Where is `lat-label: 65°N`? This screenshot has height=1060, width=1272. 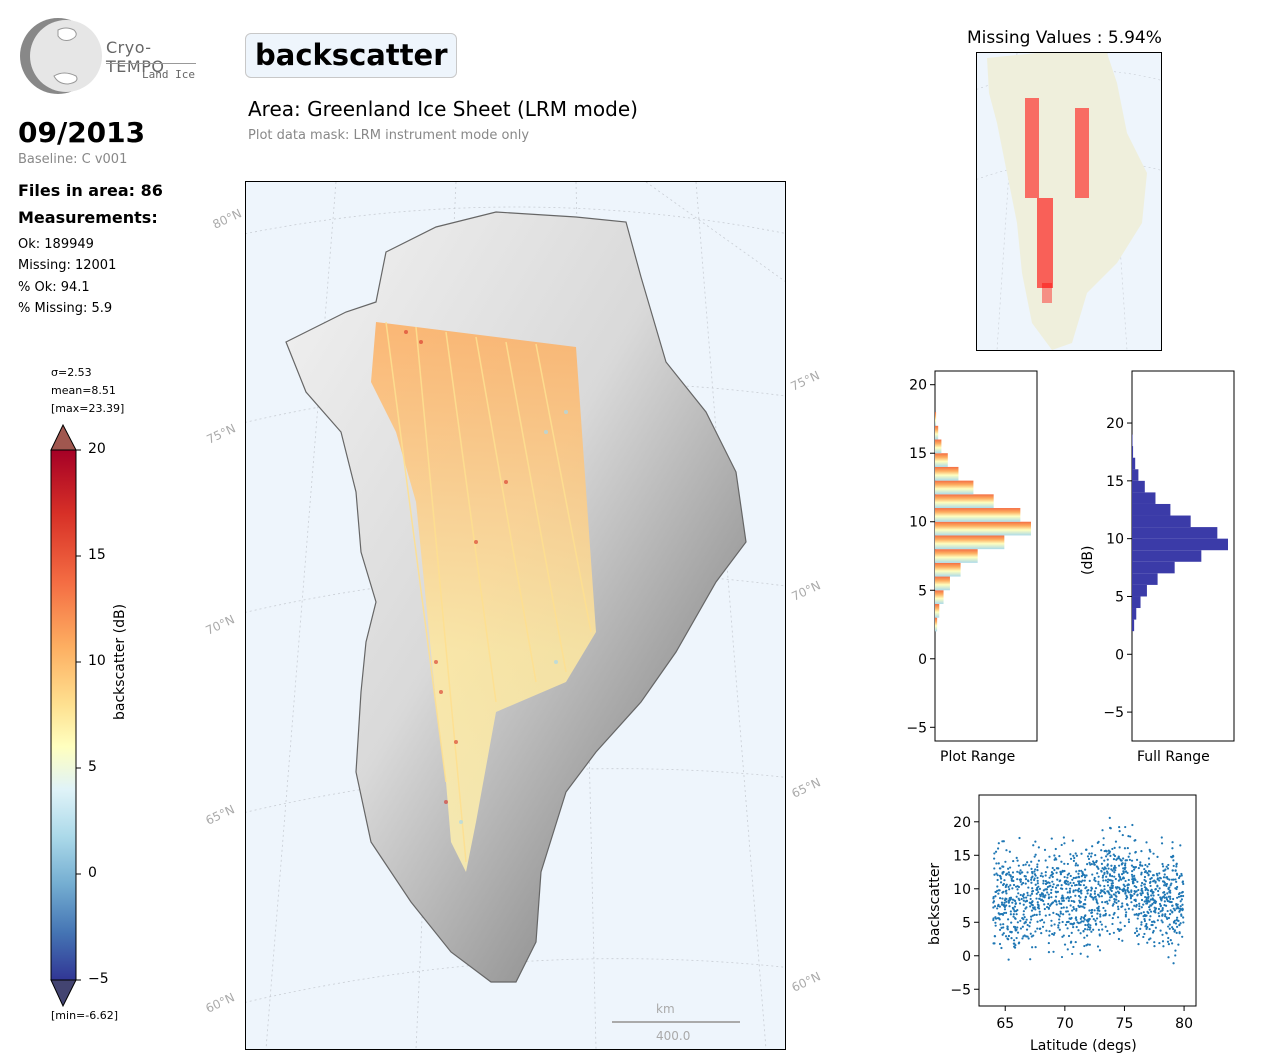 lat-label: 65°N is located at coordinates (806, 788).